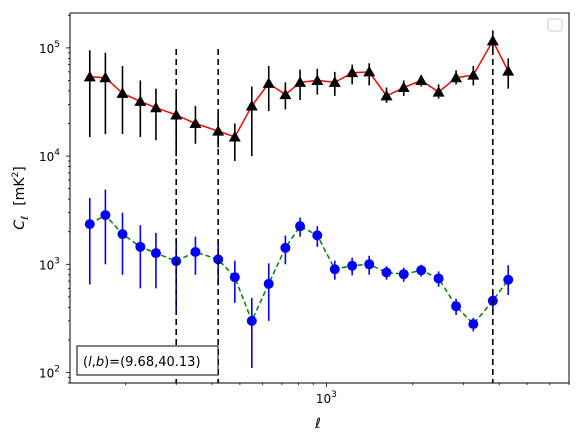 The image size is (580, 445). Describe the element at coordinates (49, 264) in the screenshot. I see `y-tick-label: 10³` at that location.